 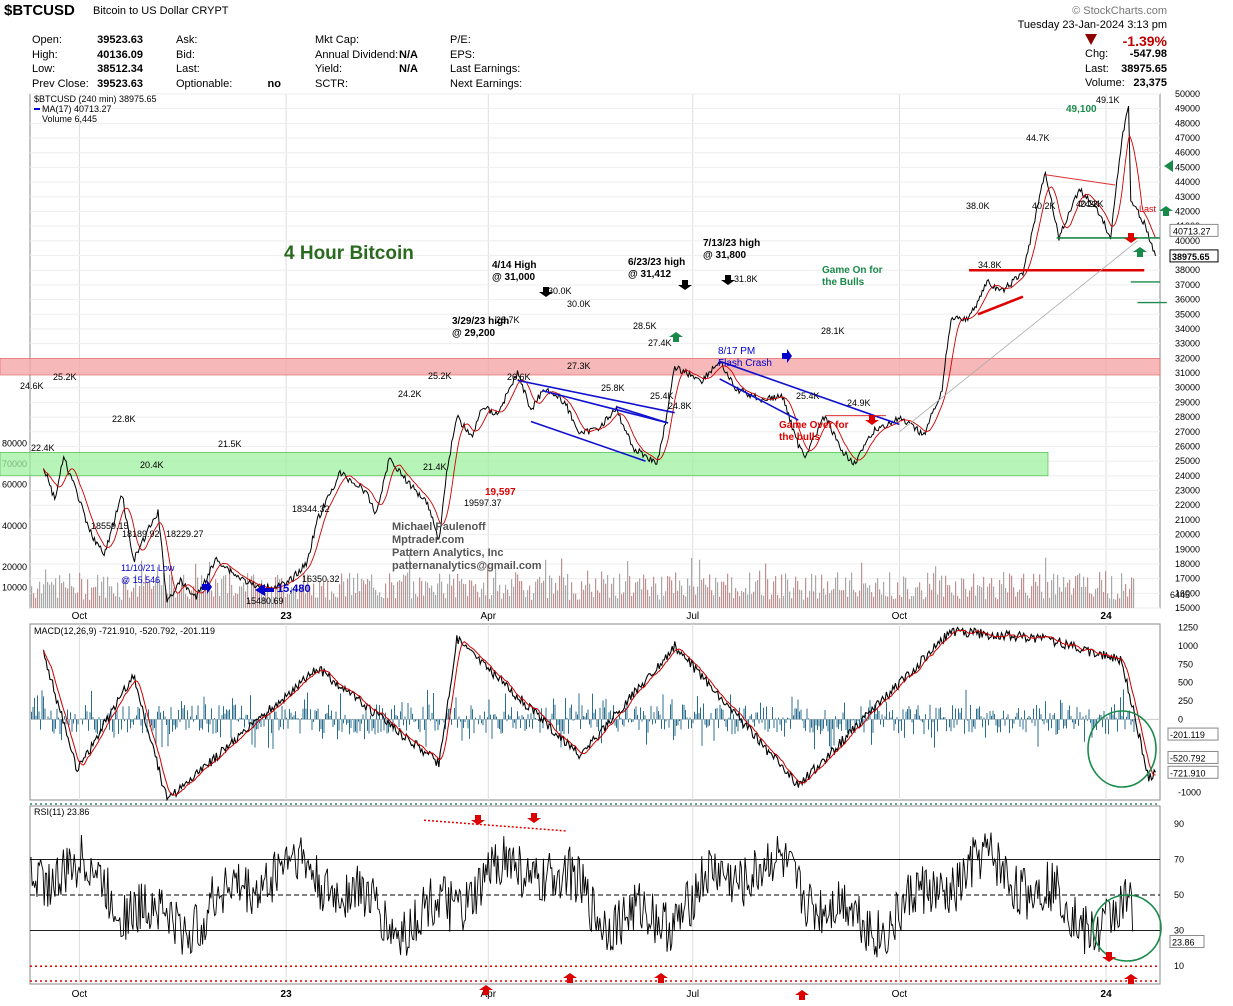 I want to click on label-line: 25000, so click(x=1187, y=461).